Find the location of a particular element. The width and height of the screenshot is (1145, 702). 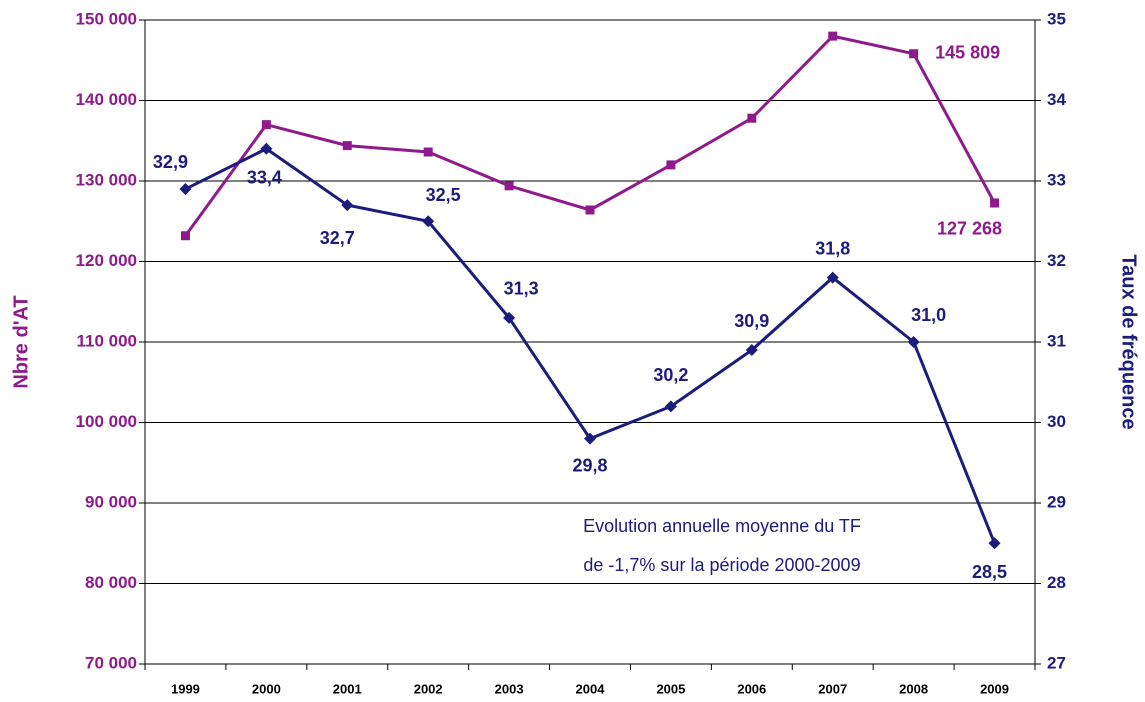

data-label: 31,0 is located at coordinates (928, 315).